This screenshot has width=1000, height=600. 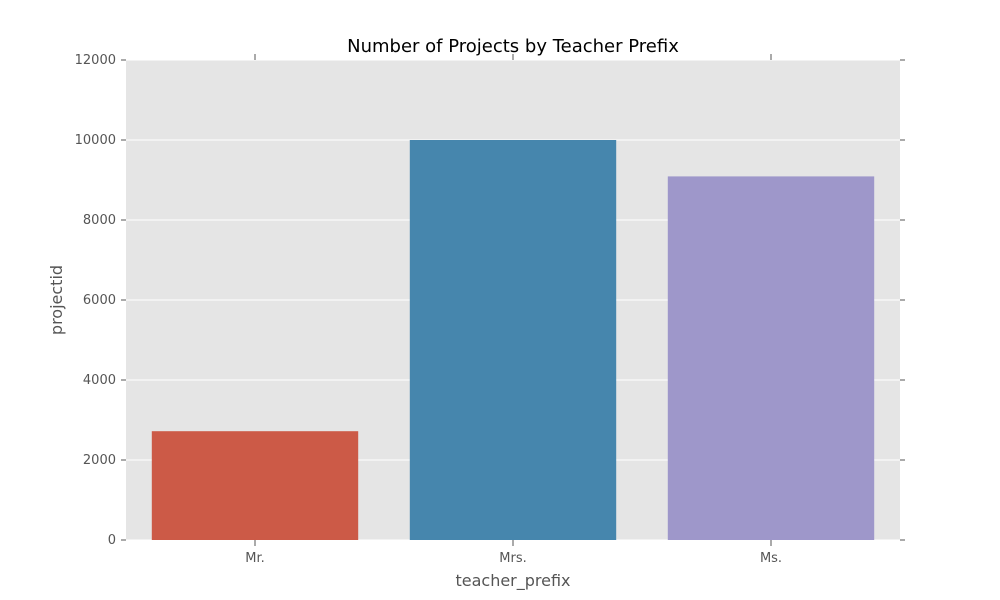 What do you see at coordinates (771, 558) in the screenshot?
I see `x-tick-label: Ms.` at bounding box center [771, 558].